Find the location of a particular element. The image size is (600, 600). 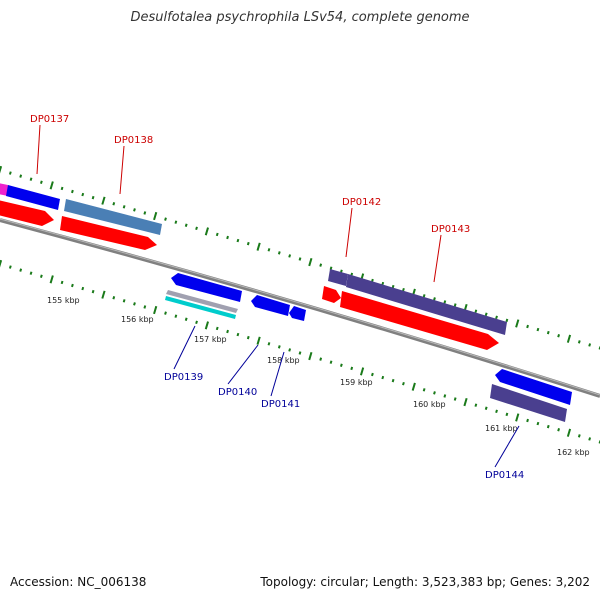

gene-label: DP0142 is located at coordinates (361, 202).